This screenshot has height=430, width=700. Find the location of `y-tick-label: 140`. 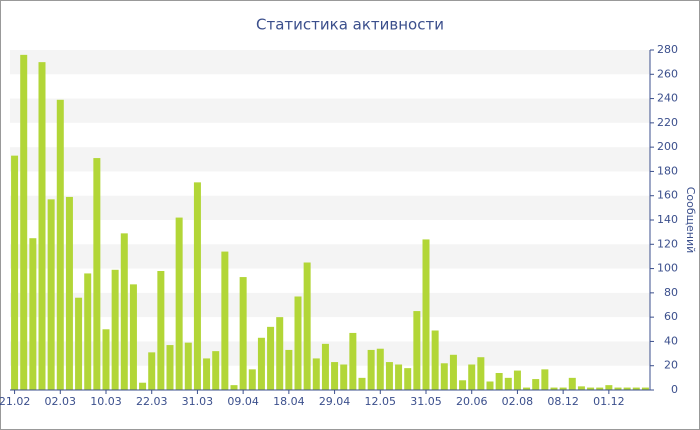

y-tick-label: 140 is located at coordinates (667, 219).